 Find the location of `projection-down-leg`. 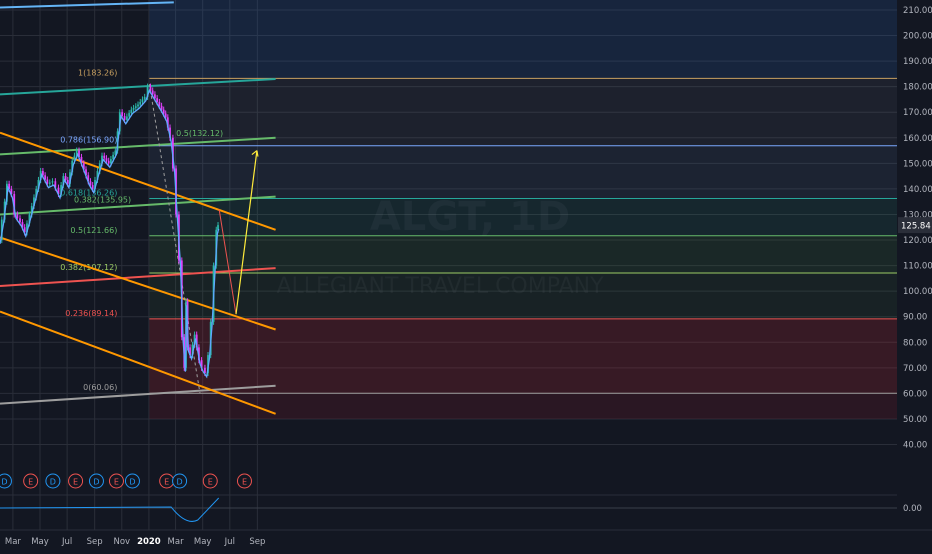

projection-down-leg is located at coordinates (227, 262).